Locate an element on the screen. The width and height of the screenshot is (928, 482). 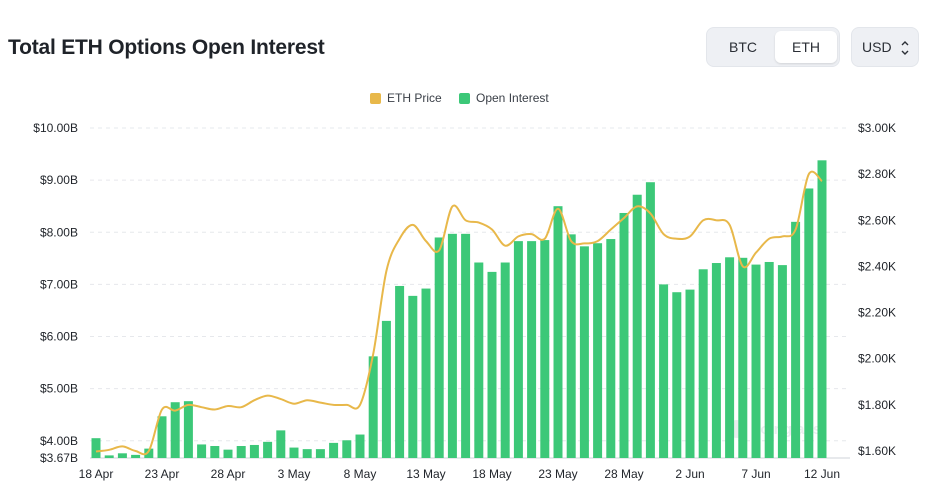
x-tick-label: 2 Jun is located at coordinates (689, 474).